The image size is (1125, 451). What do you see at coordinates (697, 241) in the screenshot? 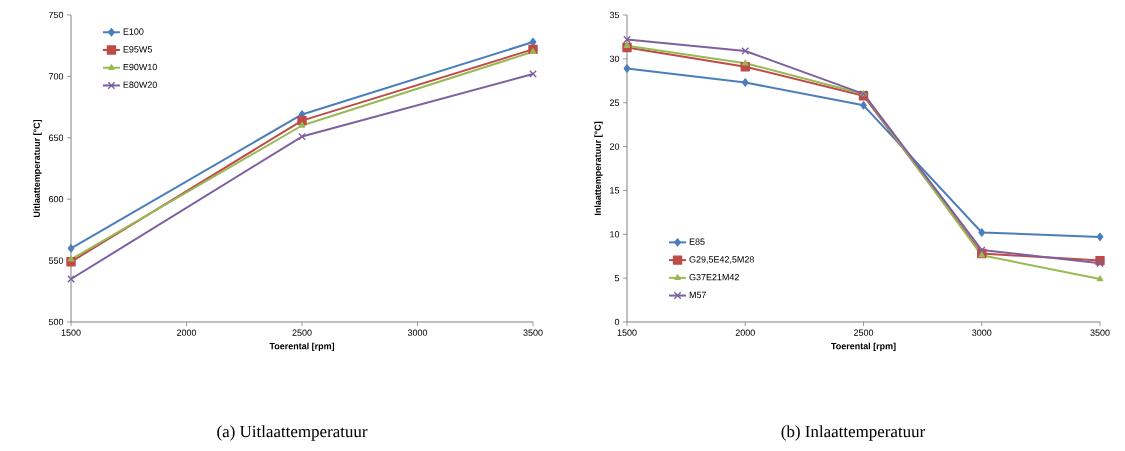
I see `legend-label: E85` at bounding box center [697, 241].